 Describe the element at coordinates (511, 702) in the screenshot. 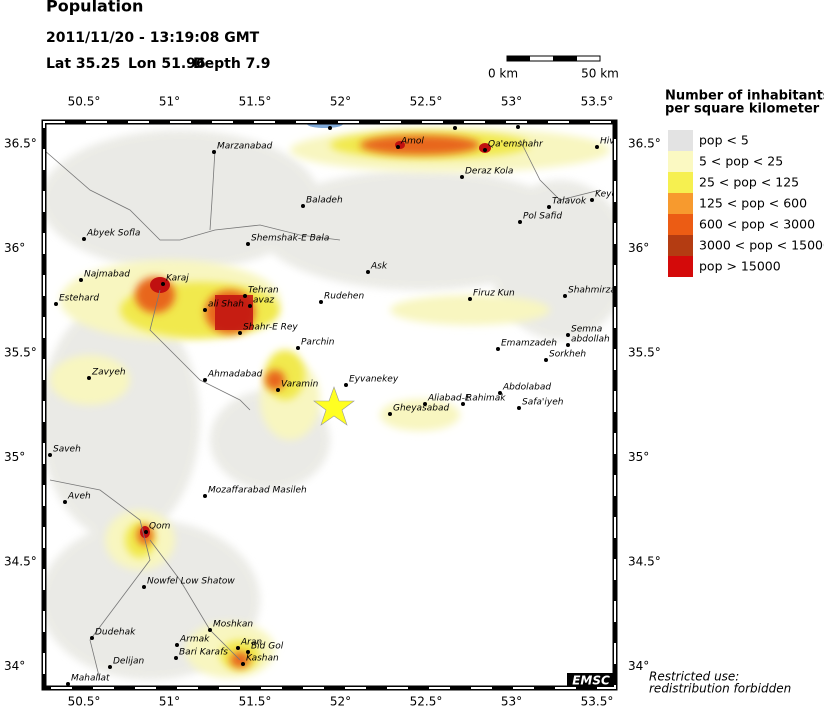

I see `lon-label: 53°` at that location.